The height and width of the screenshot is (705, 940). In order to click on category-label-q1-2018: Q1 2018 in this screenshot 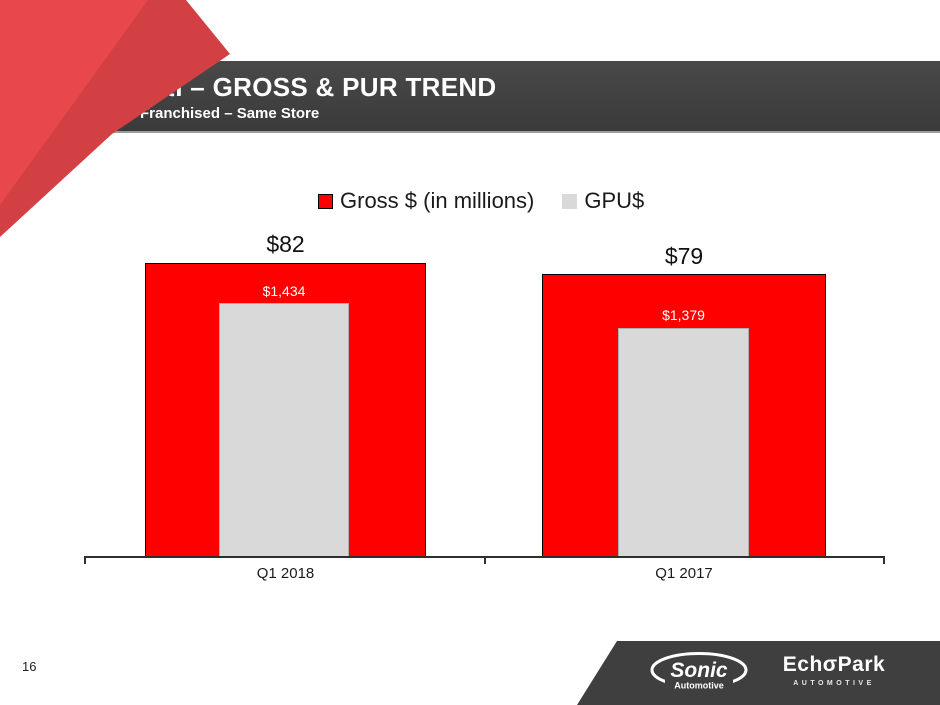, I will do `click(285, 573)`.